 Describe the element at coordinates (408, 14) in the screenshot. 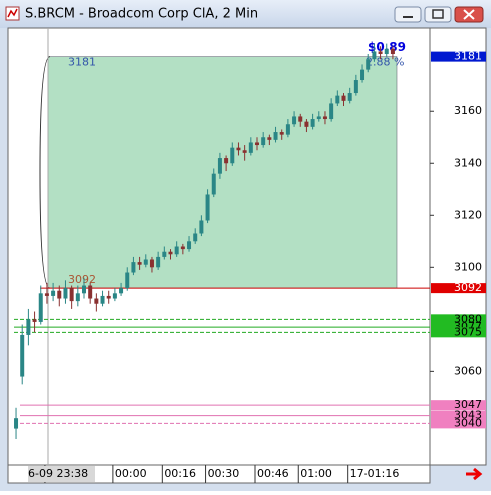

I see `minimize-button` at that location.